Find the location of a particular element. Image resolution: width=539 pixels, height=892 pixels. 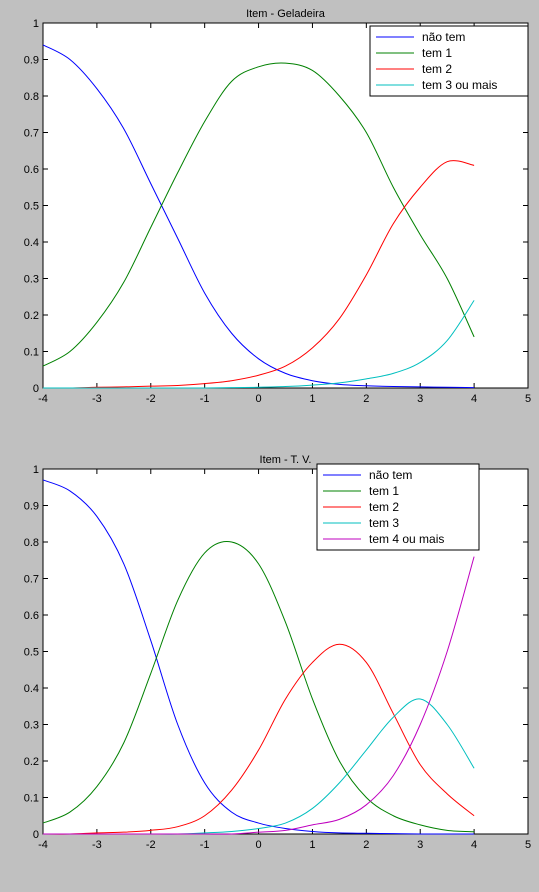

series-line is located at coordinates (258, 344).